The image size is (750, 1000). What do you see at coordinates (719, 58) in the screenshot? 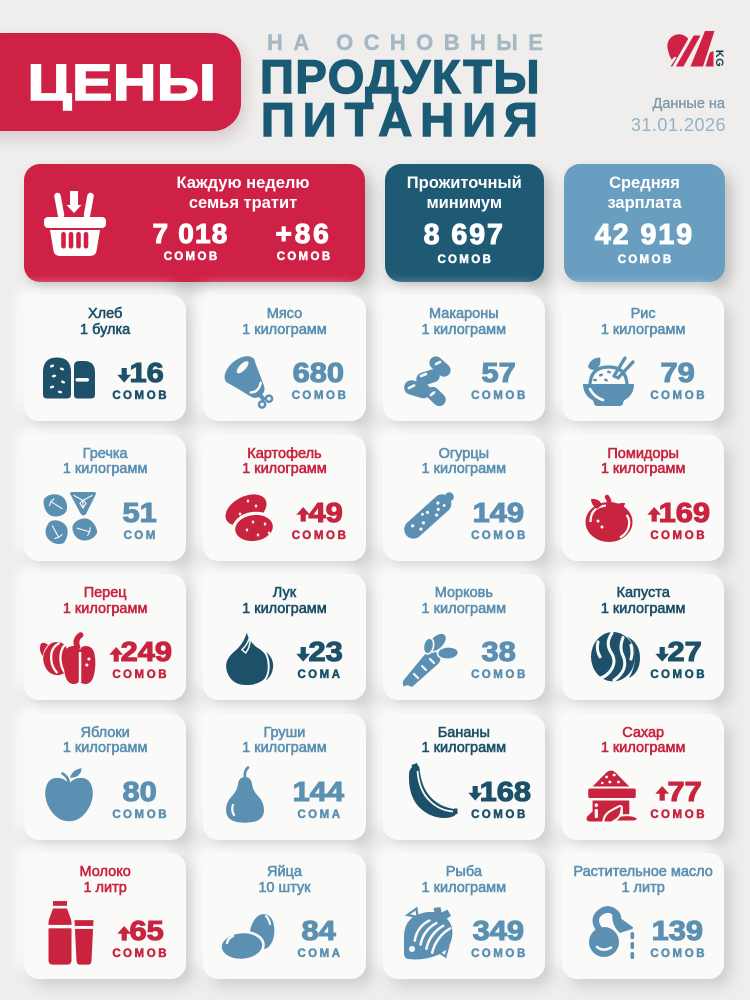
I see `svg-text: KG` at bounding box center [719, 58].